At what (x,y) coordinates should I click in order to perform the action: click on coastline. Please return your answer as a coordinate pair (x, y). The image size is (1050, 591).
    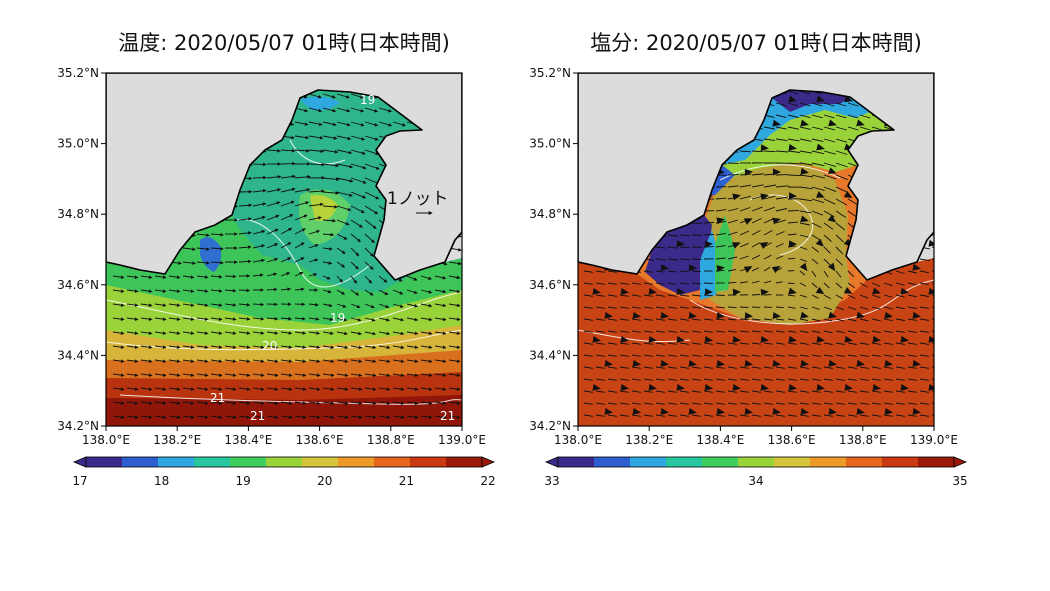
    Looking at the image, I should click on (756, 177).